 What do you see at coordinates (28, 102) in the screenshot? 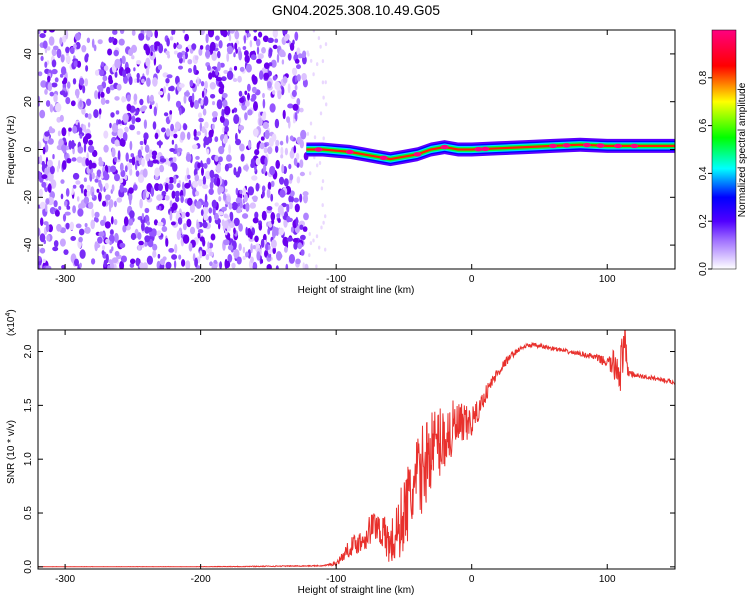
I see `spectrogram-ytick-label: 20` at bounding box center [28, 102].